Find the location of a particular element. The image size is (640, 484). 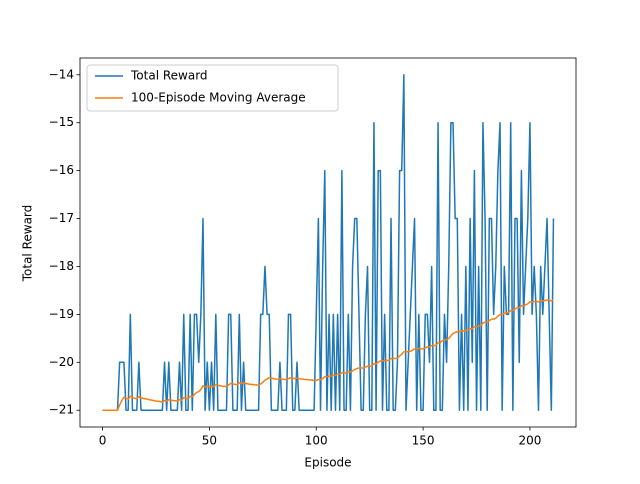

x-tick-label: 150 is located at coordinates (423, 441).